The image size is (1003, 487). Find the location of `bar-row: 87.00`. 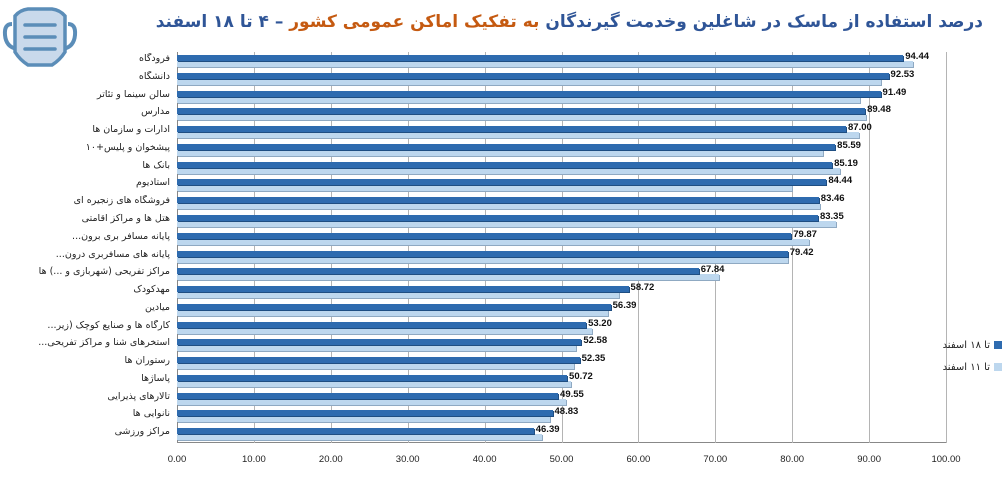

bar-row: 87.00 is located at coordinates (561, 131).